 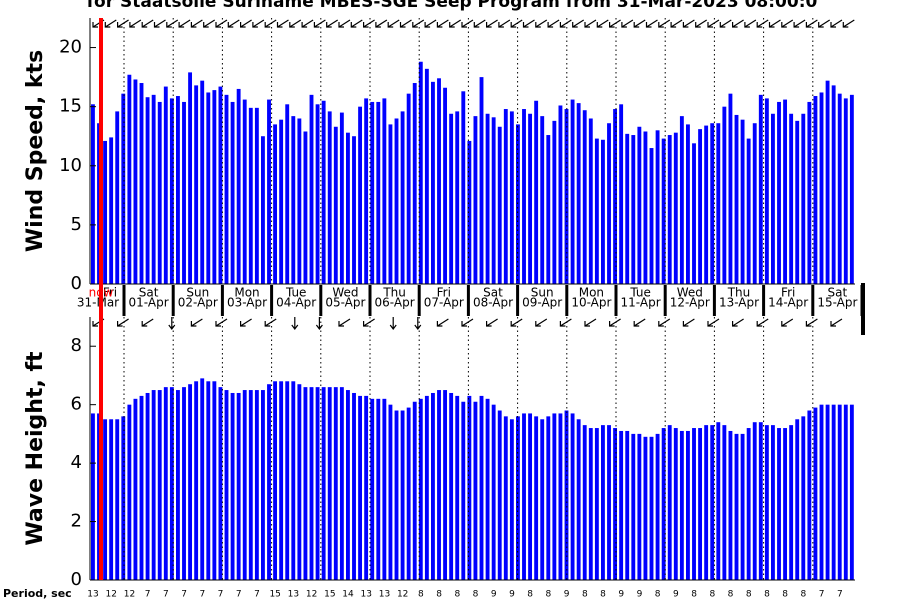 I want to click on day-weekday: Thu, so click(x=739, y=293).